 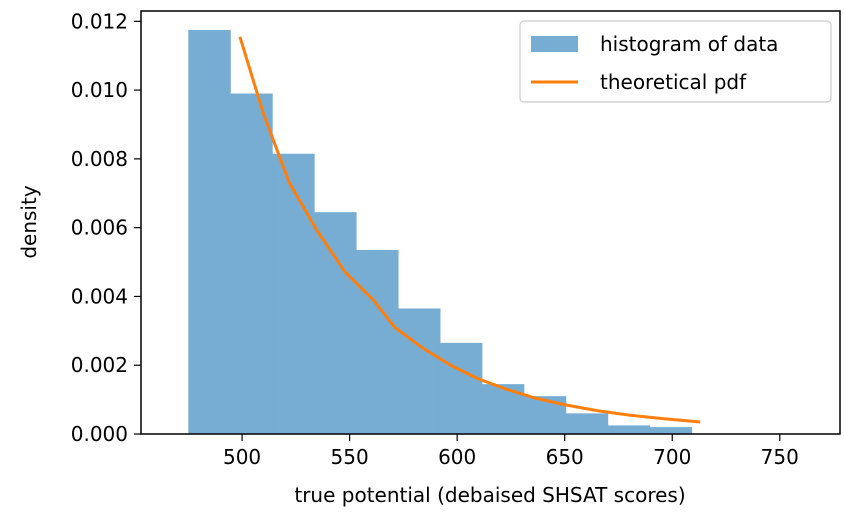 I want to click on y-tick-label: 0.012, so click(x=99, y=21).